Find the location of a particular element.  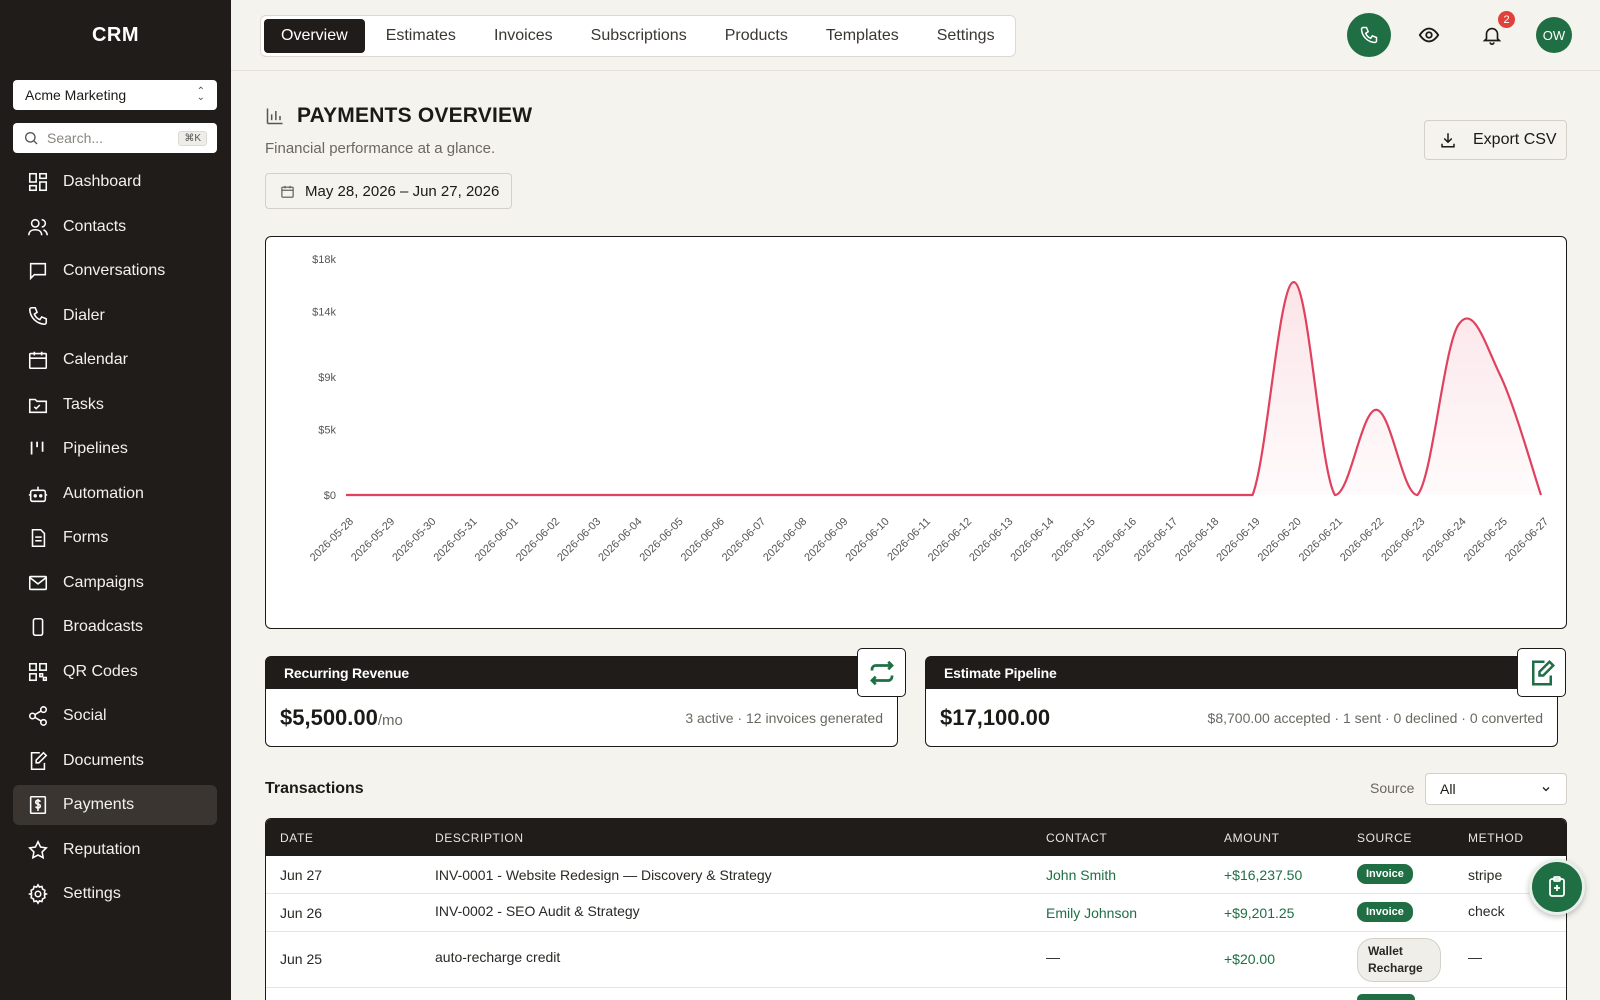

tab-templates: Templates is located at coordinates (862, 35).